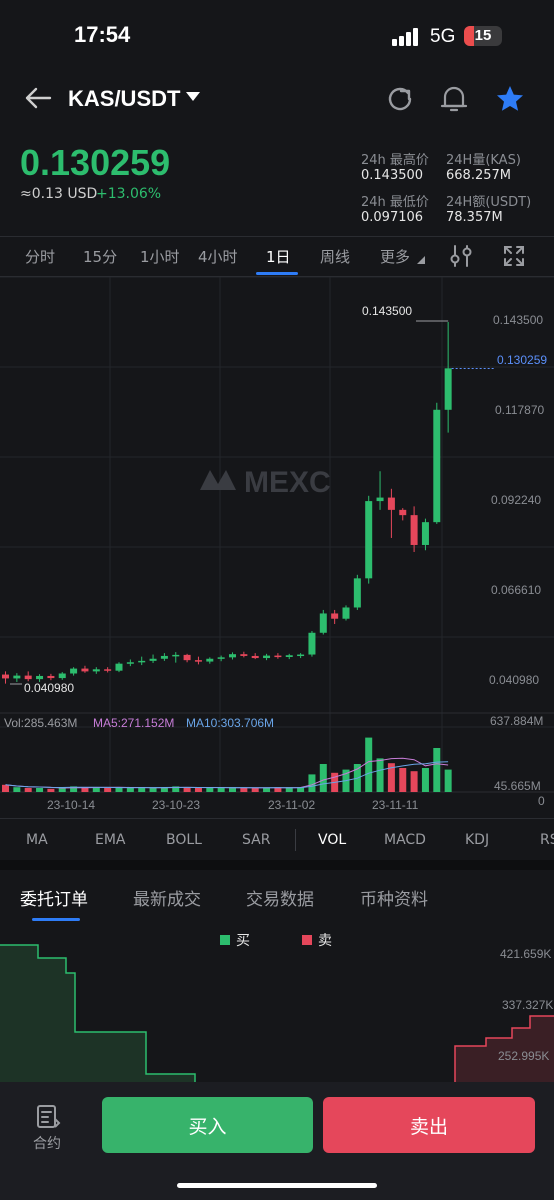 The image size is (554, 1200). Describe the element at coordinates (517, 721) in the screenshot. I see `volume-max-label: 637.884M` at that location.